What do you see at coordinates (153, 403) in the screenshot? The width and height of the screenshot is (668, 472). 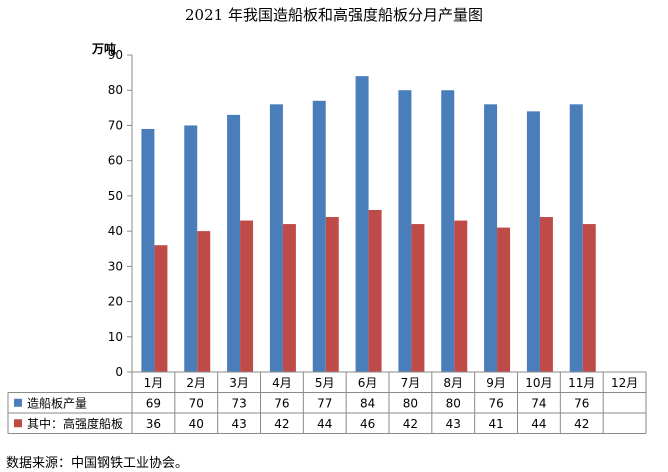 I see `table-value: 69` at bounding box center [153, 403].